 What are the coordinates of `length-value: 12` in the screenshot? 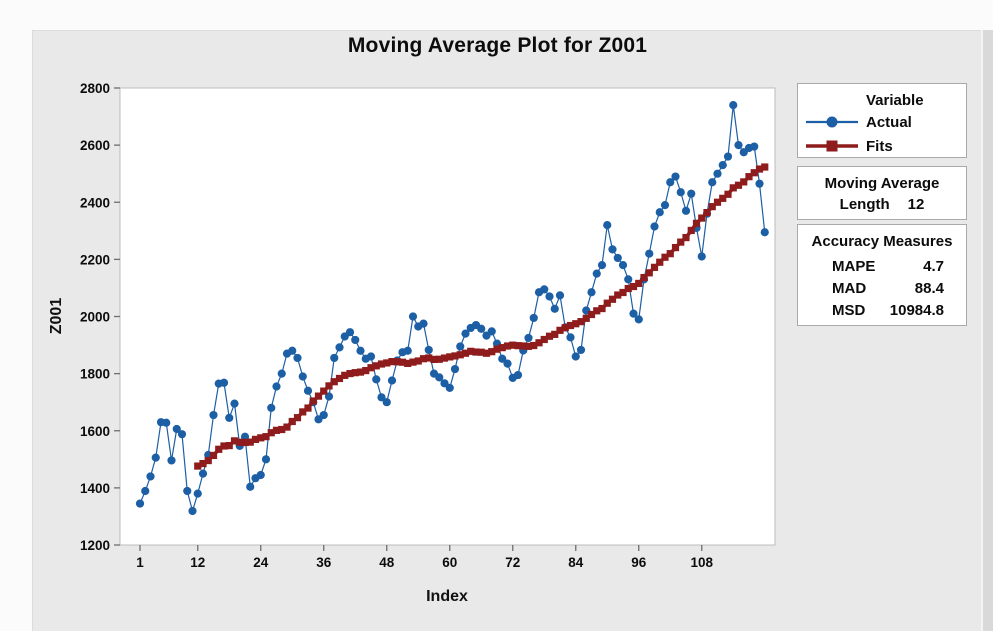 It's located at (916, 204).